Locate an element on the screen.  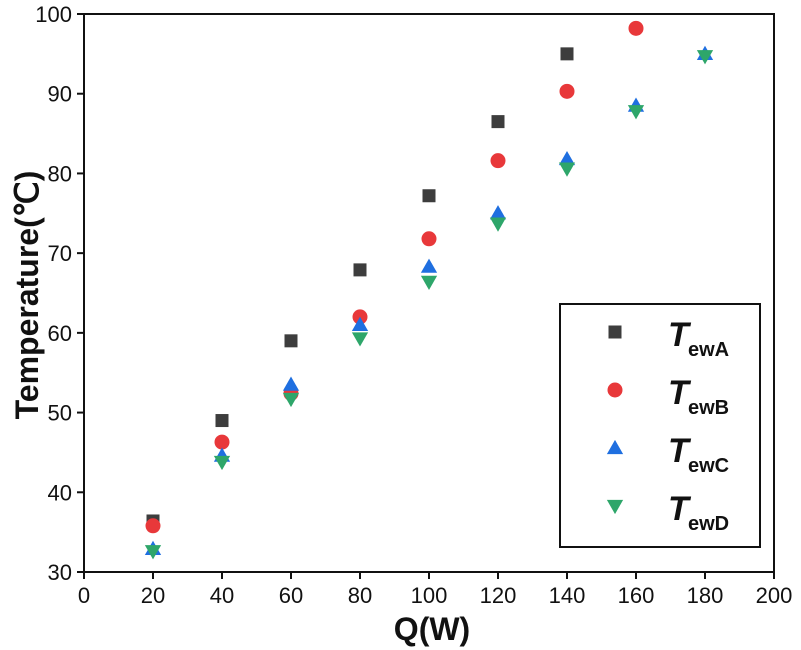
y-tick-label: 60 is located at coordinates (60, 333).